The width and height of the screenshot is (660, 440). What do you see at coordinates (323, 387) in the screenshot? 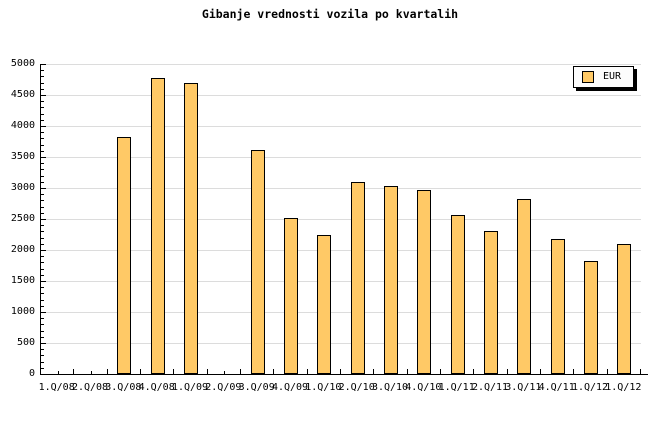
I see `x-tick-label: 1.Q/10` at bounding box center [323, 387].